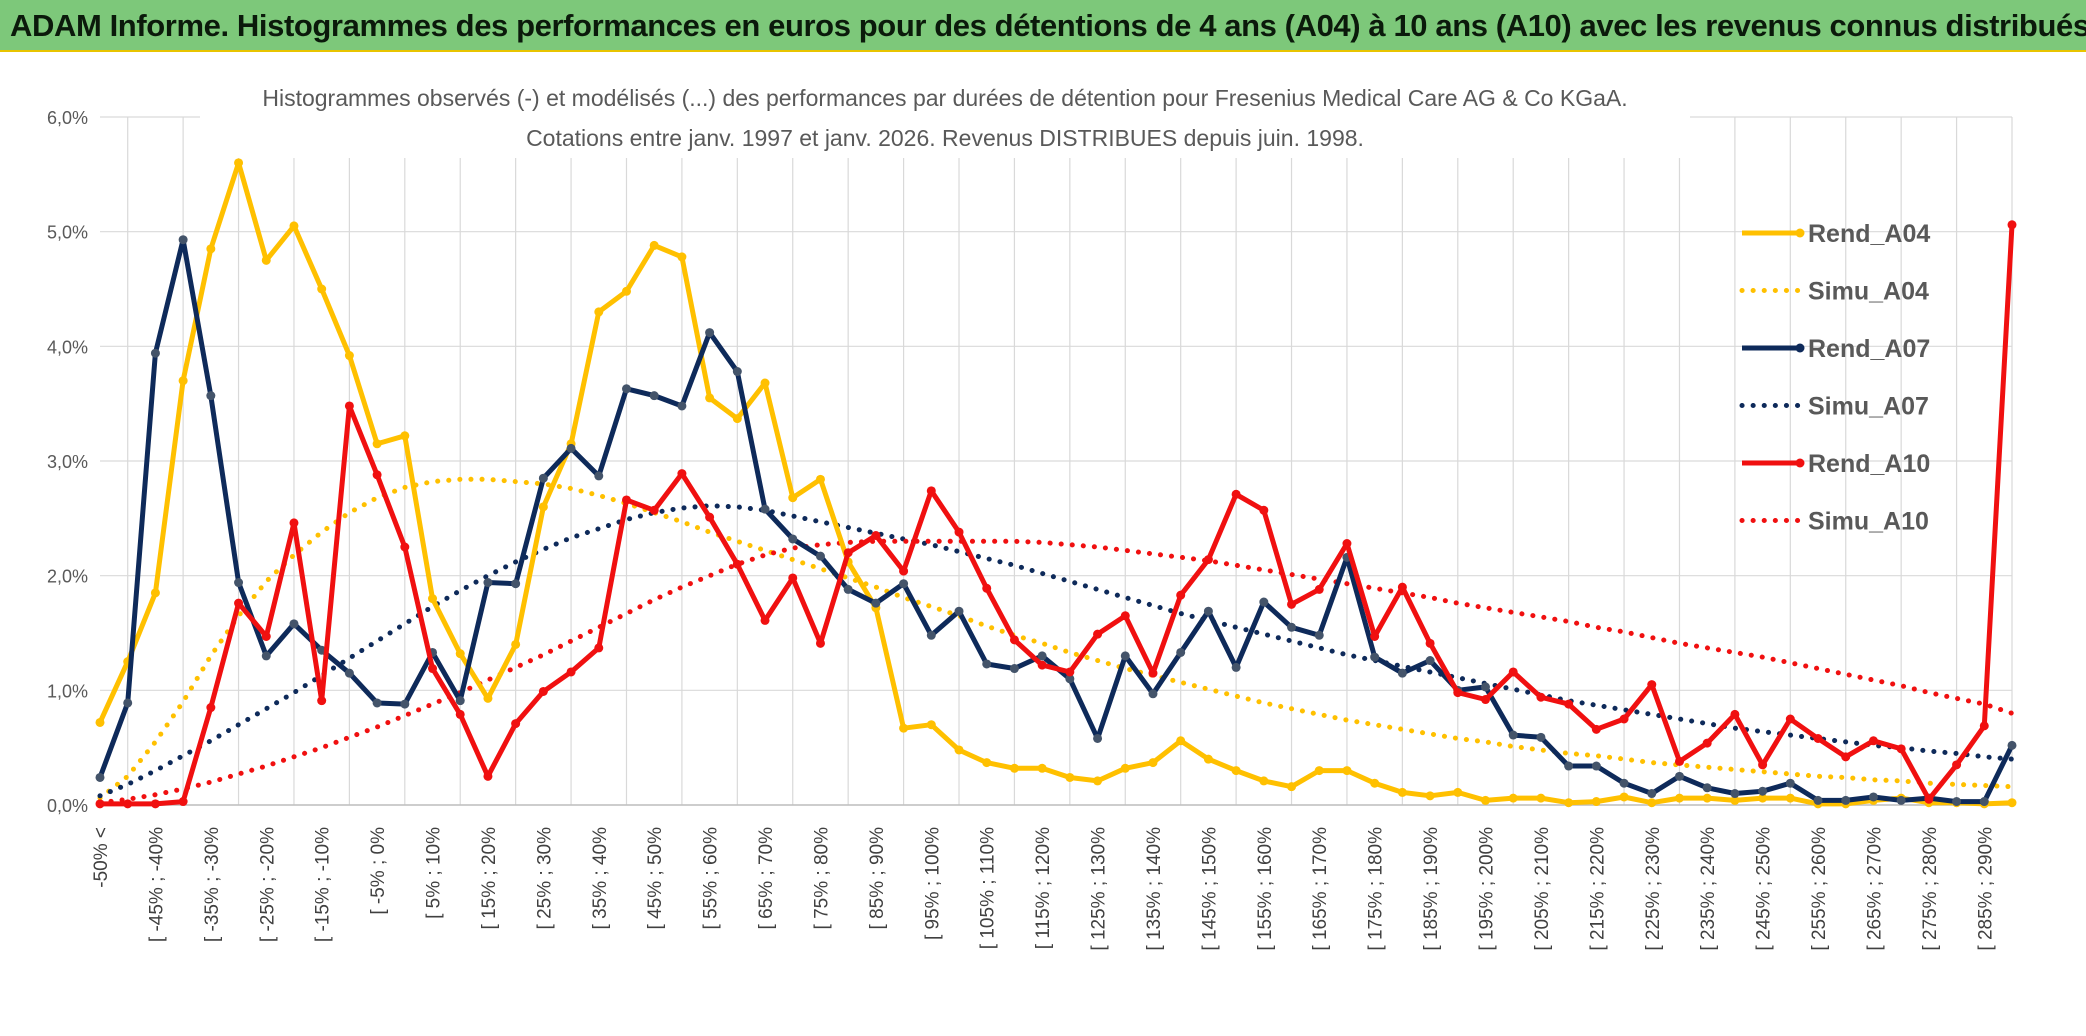  I want to click on x-tick-label: [ 55% ; 60%, so click(711, 878).